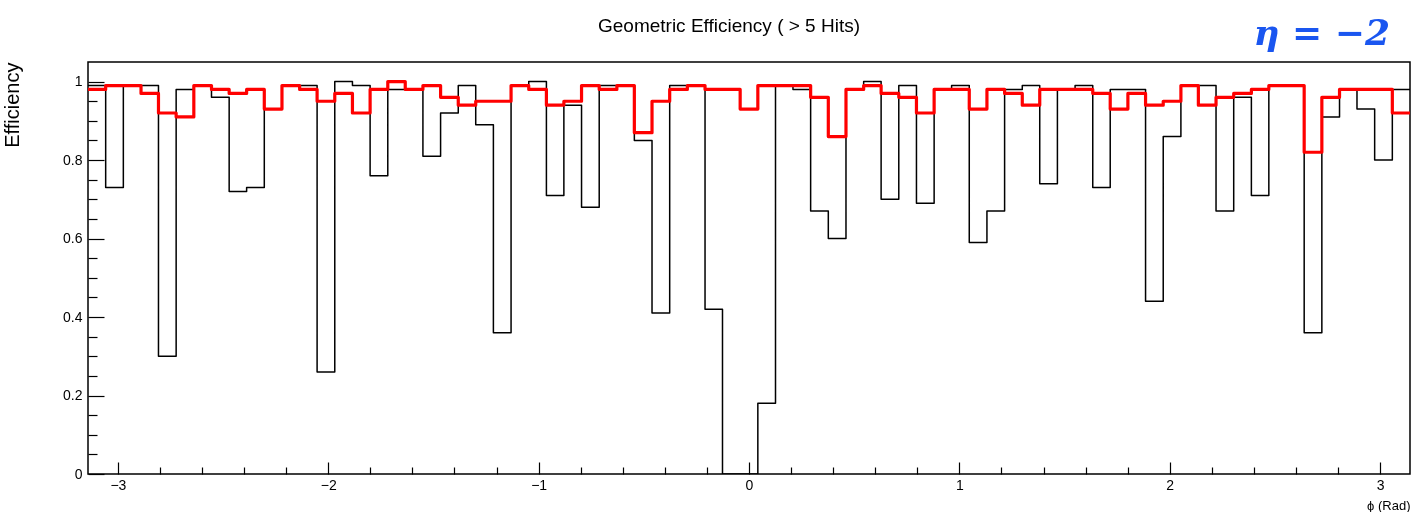  I want to click on x-tick-label: −1, so click(539, 484).